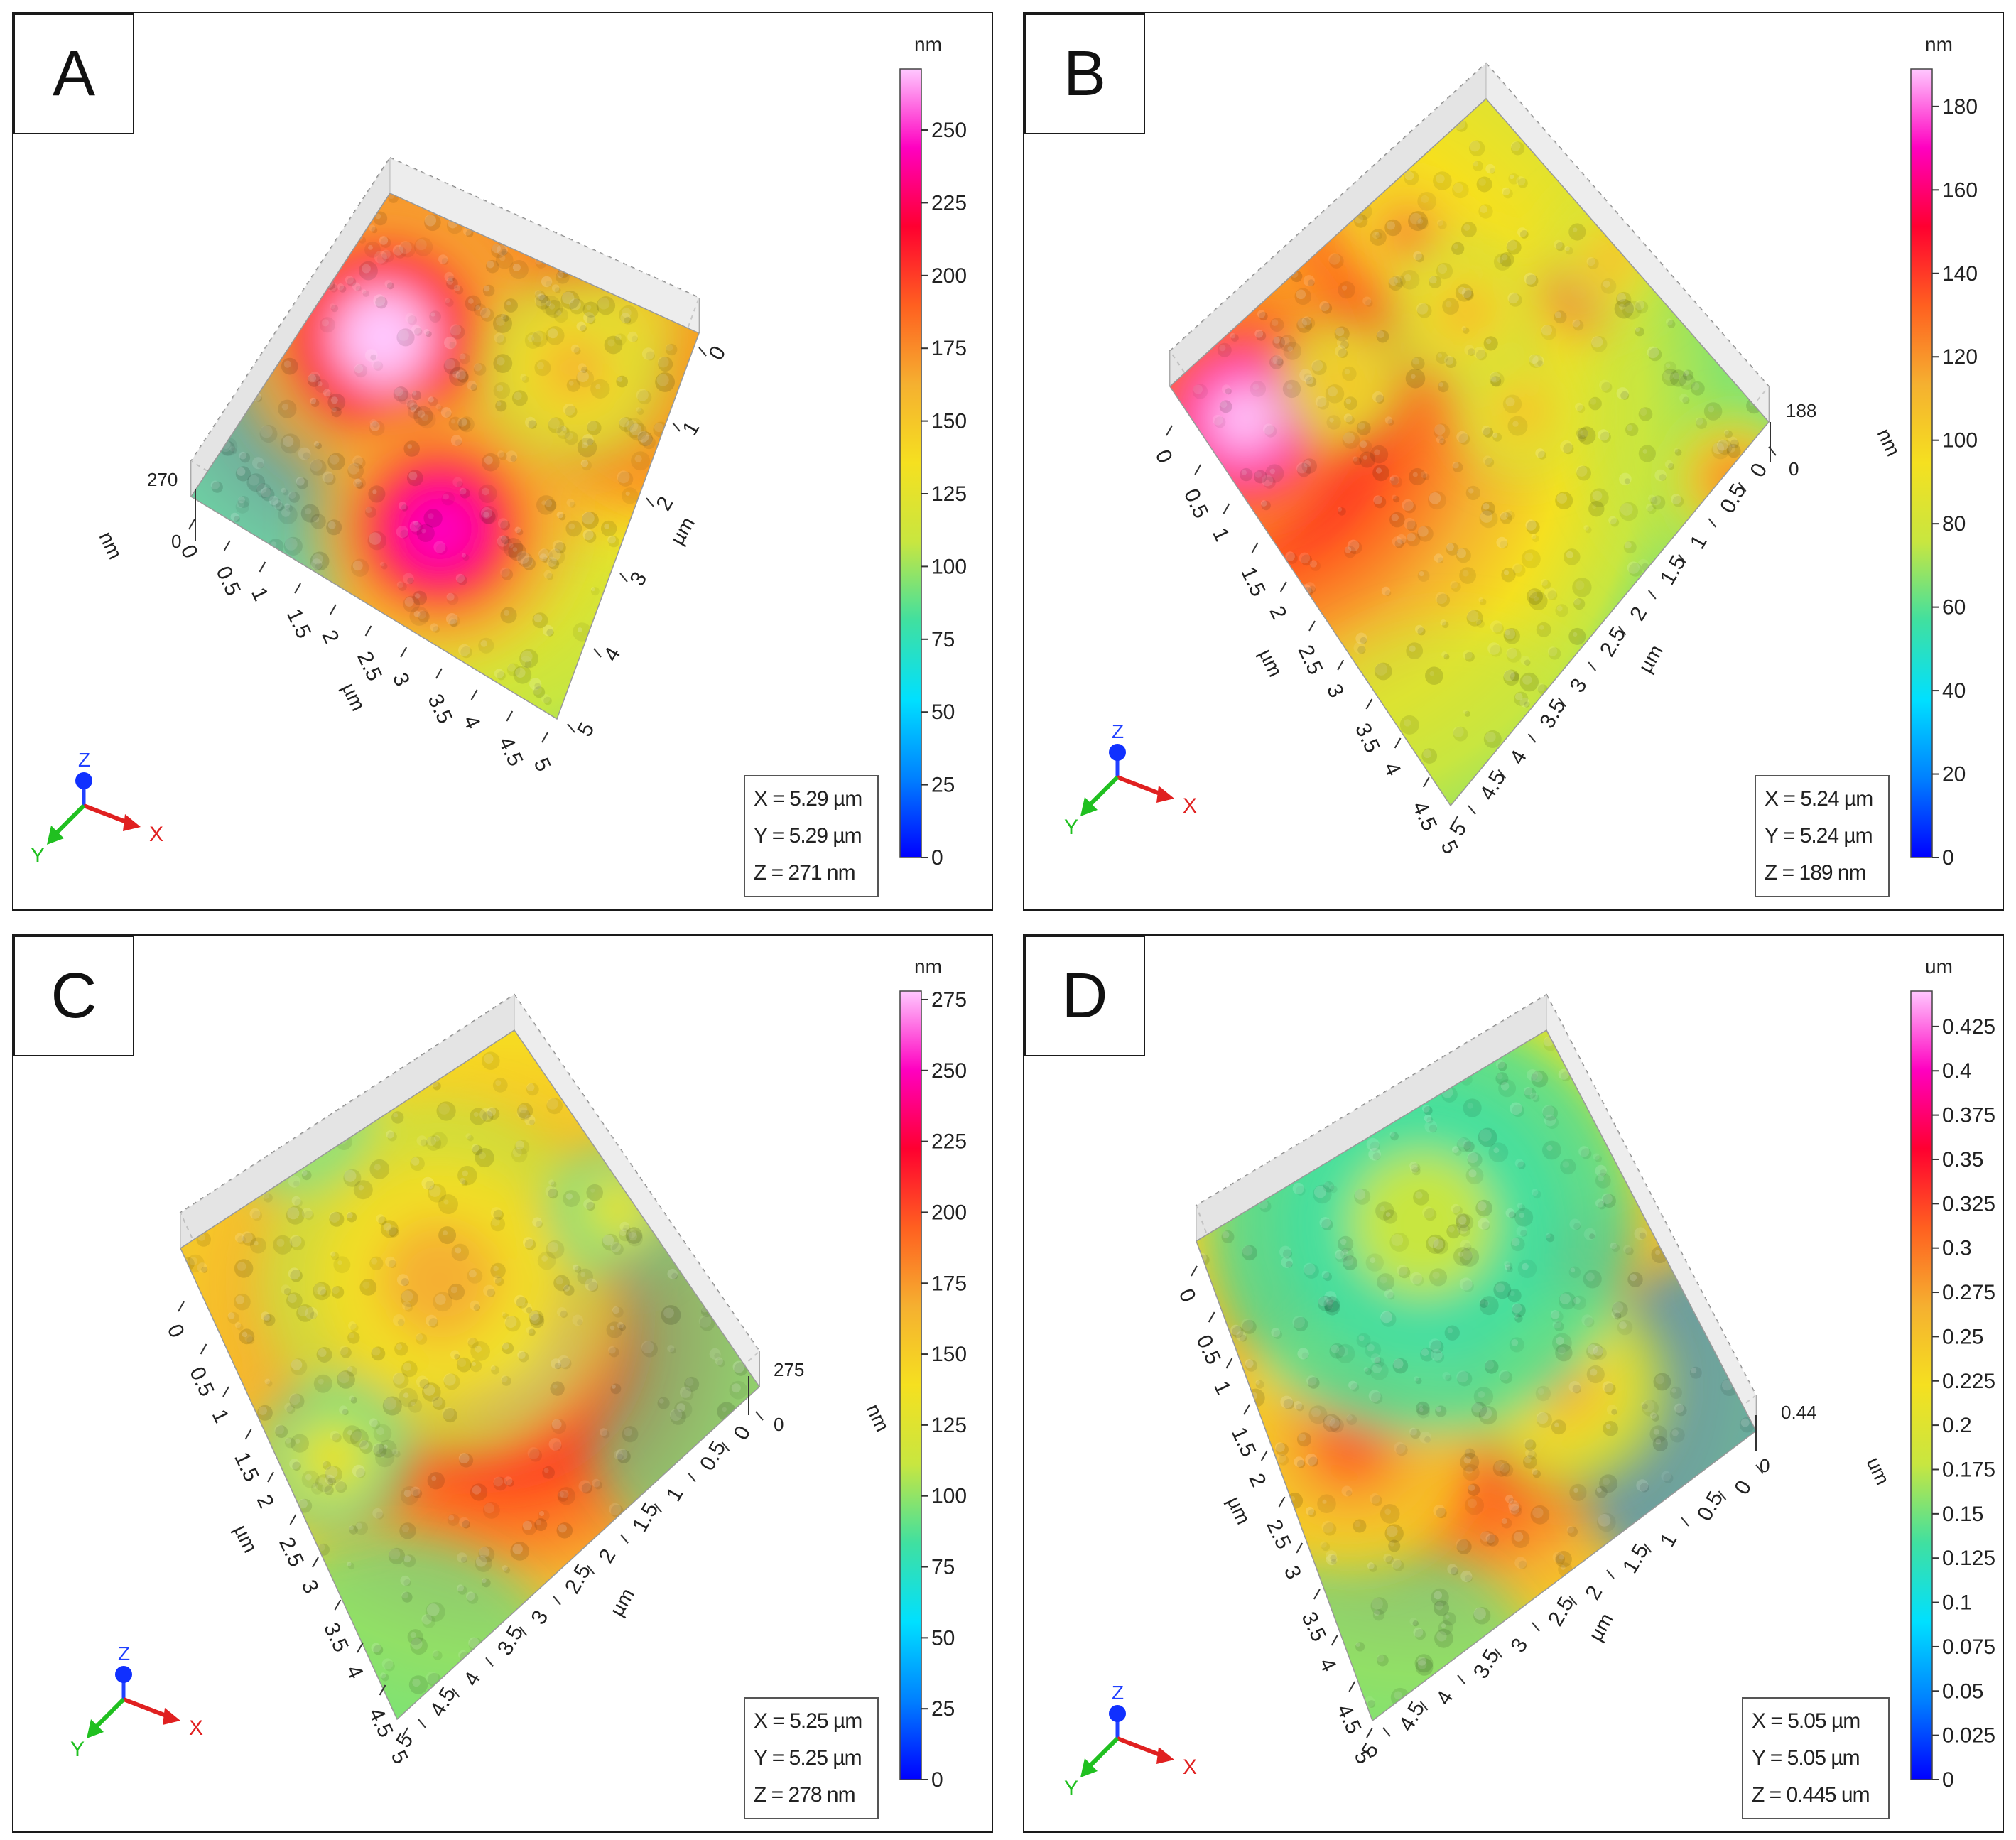 This screenshot has height=1840, width=2016. I want to click on dimension-x: X = 5.29 µm, so click(808, 799).